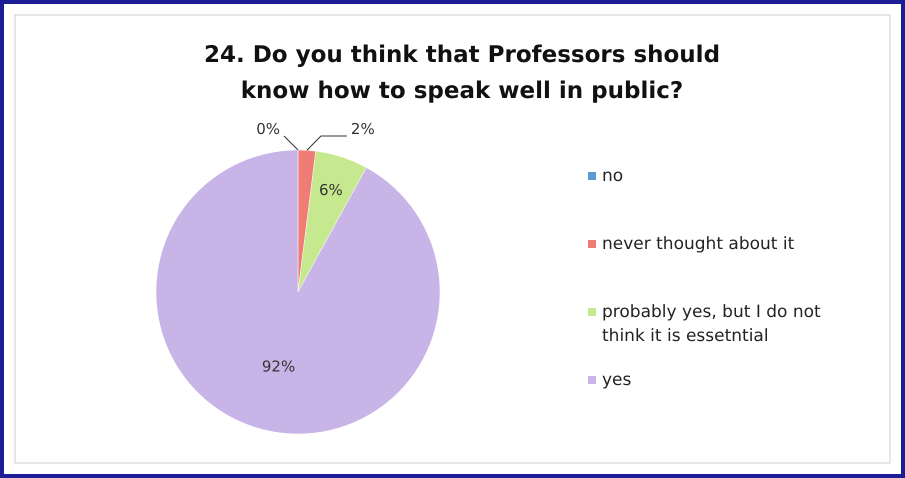 This screenshot has height=478, width=905. Describe the element at coordinates (698, 244) in the screenshot. I see `legend-label: never thought about it` at that location.